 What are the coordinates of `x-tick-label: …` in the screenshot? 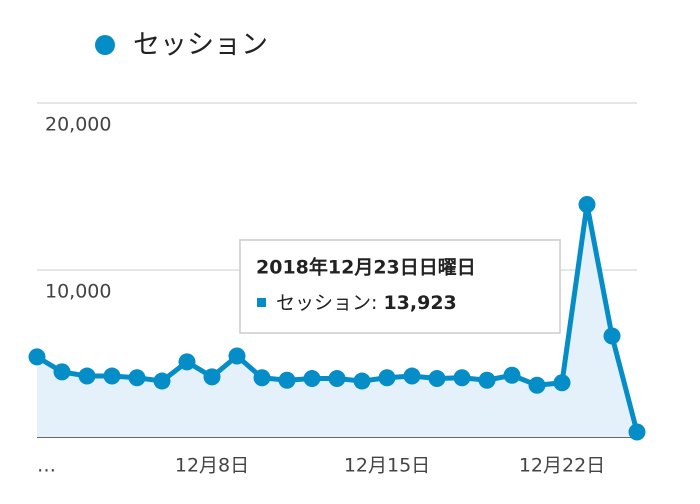 It's located at (46, 466).